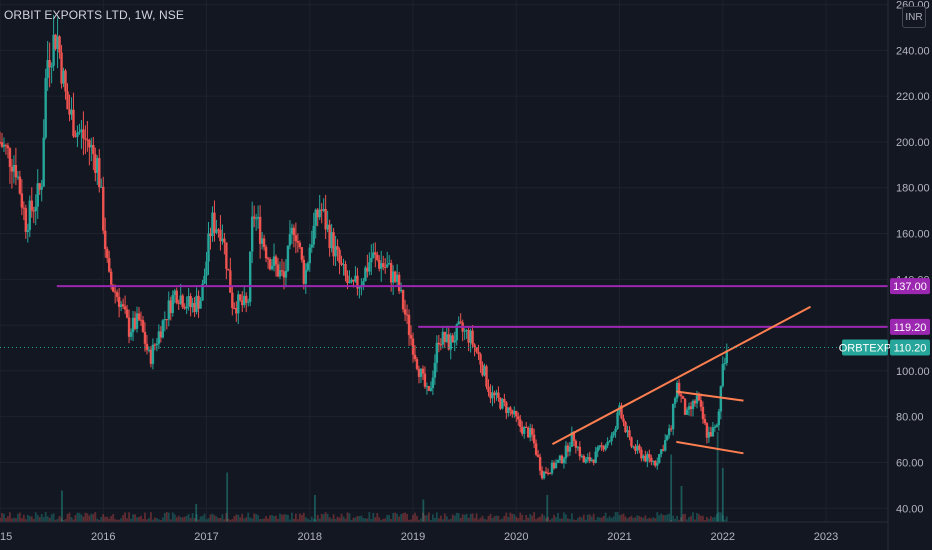 This screenshot has width=932, height=550. What do you see at coordinates (910, 347) in the screenshot?
I see `last-price-badge` at bounding box center [910, 347].